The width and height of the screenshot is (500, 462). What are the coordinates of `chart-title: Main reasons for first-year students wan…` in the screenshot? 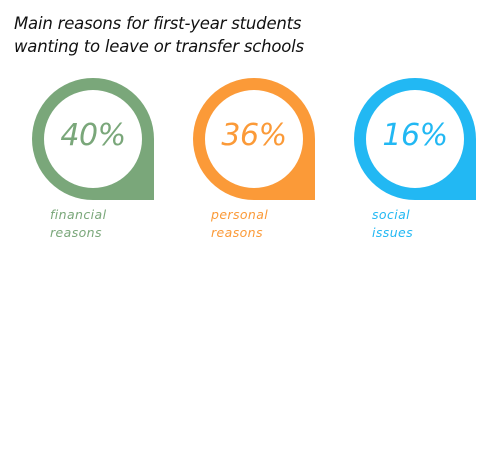 It's located at (164, 35).